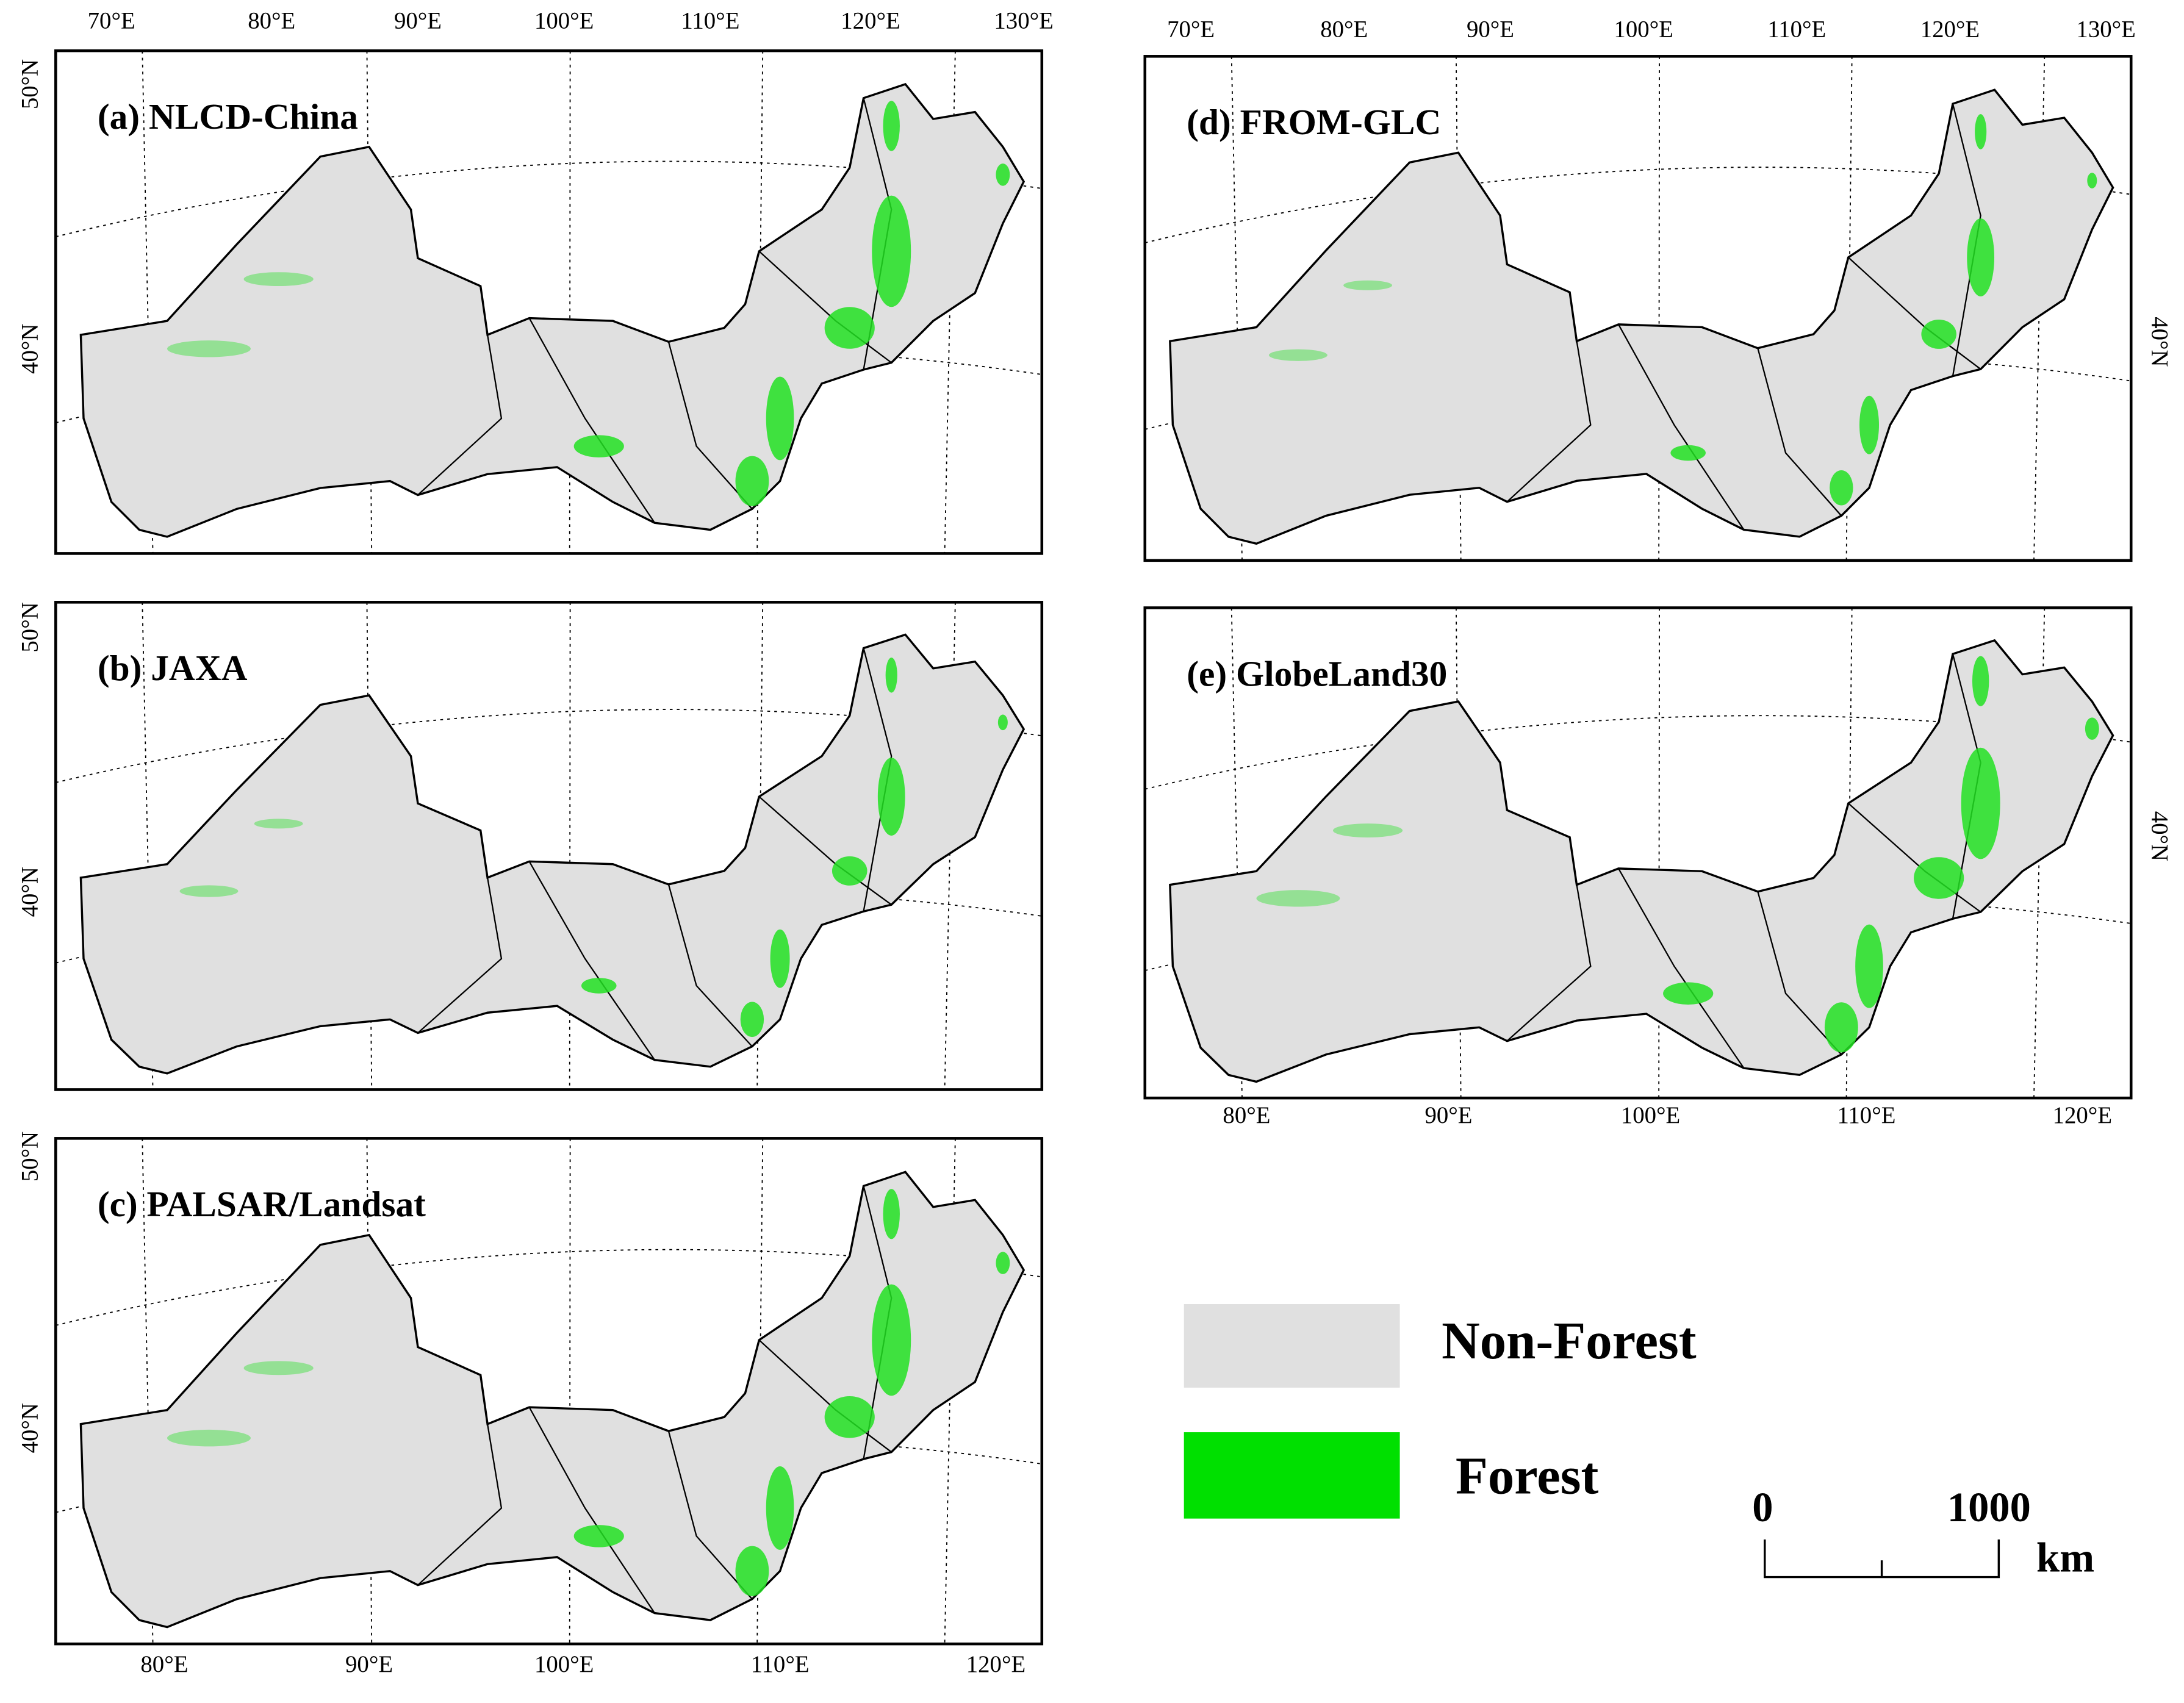 The height and width of the screenshot is (1703, 2184). What do you see at coordinates (111, 21) in the screenshot?
I see `lon-label: 70°E` at bounding box center [111, 21].